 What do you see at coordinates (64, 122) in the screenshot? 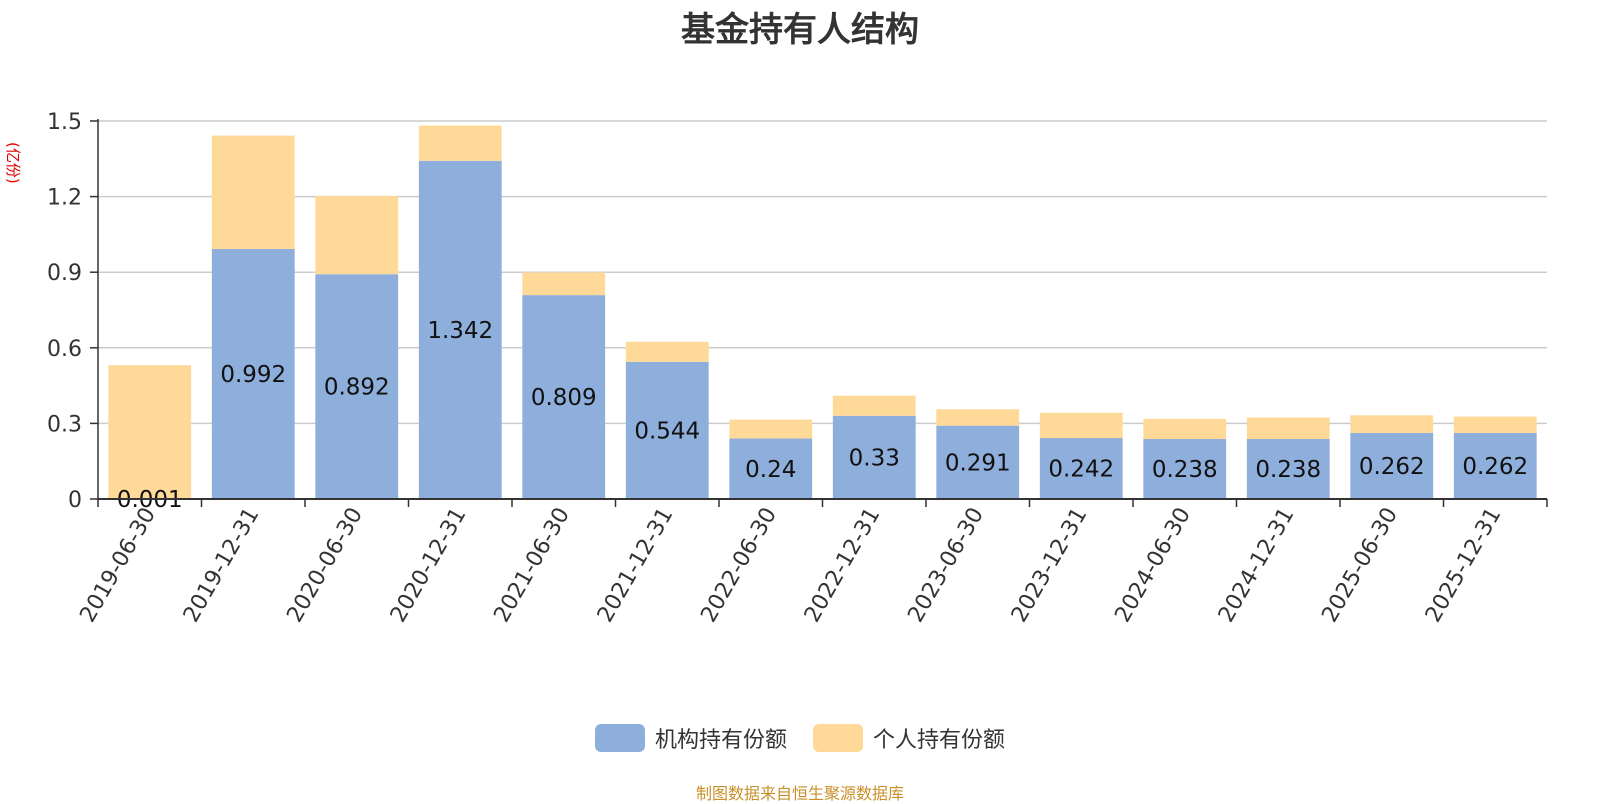
I see `y-tick-label: 1.5` at bounding box center [64, 122].